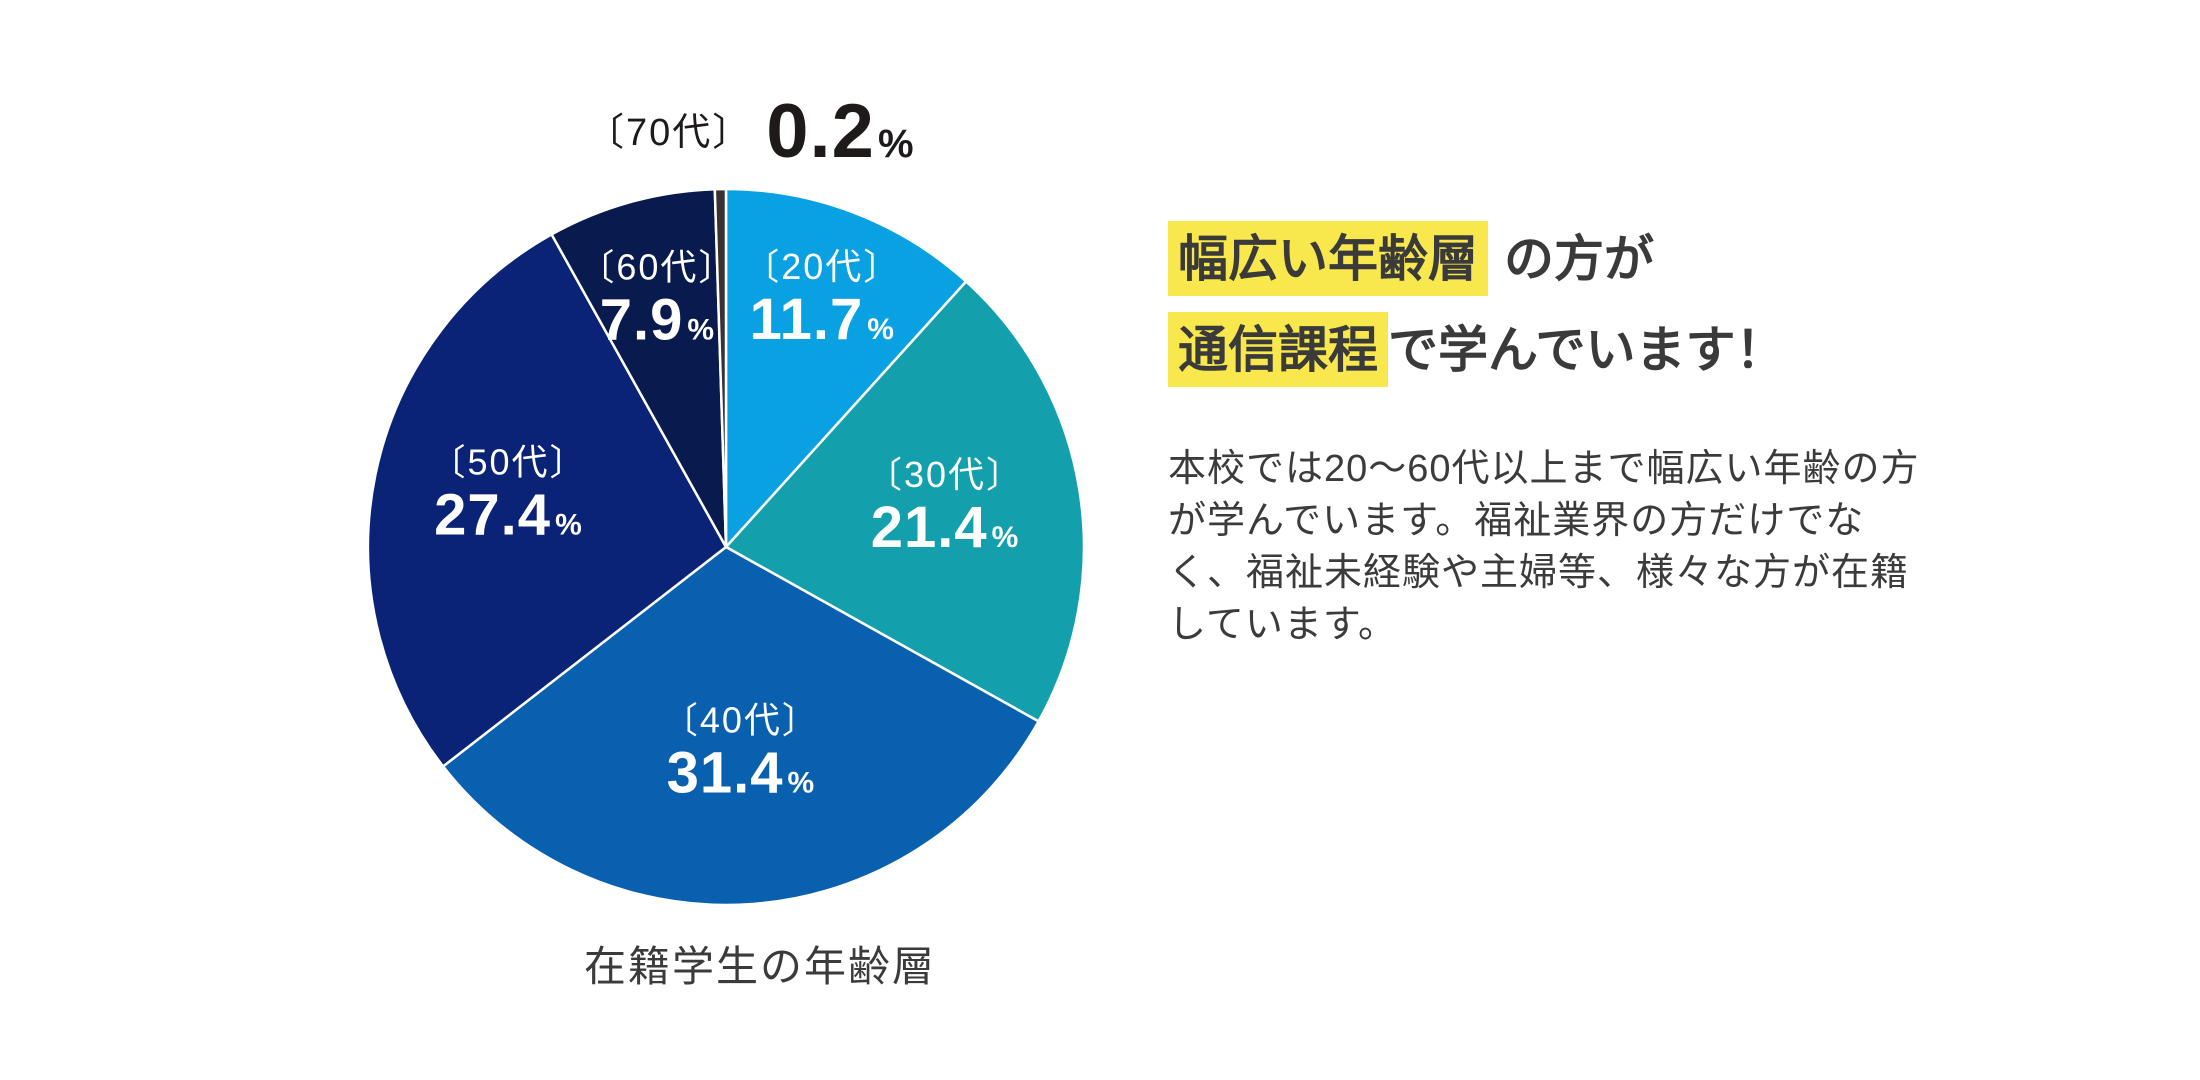  Describe the element at coordinates (822, 319) in the screenshot. I see `slice-value-0: 11.7%` at that location.